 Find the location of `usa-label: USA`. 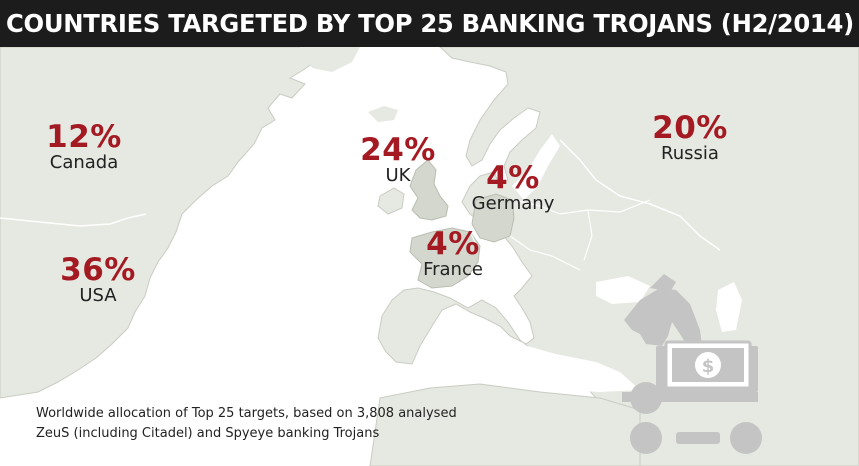

usa-label: USA is located at coordinates (98, 295).